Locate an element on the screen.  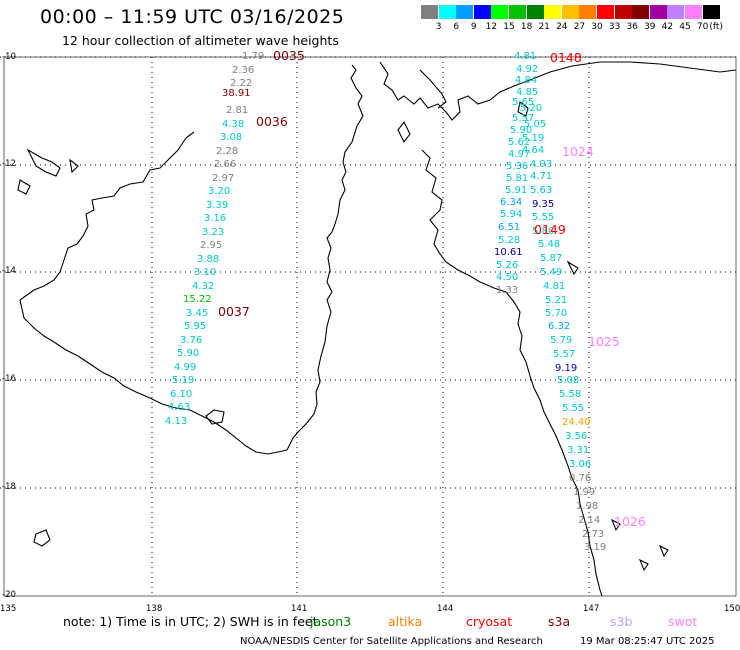
lat-label: -18 is located at coordinates (9, 487).